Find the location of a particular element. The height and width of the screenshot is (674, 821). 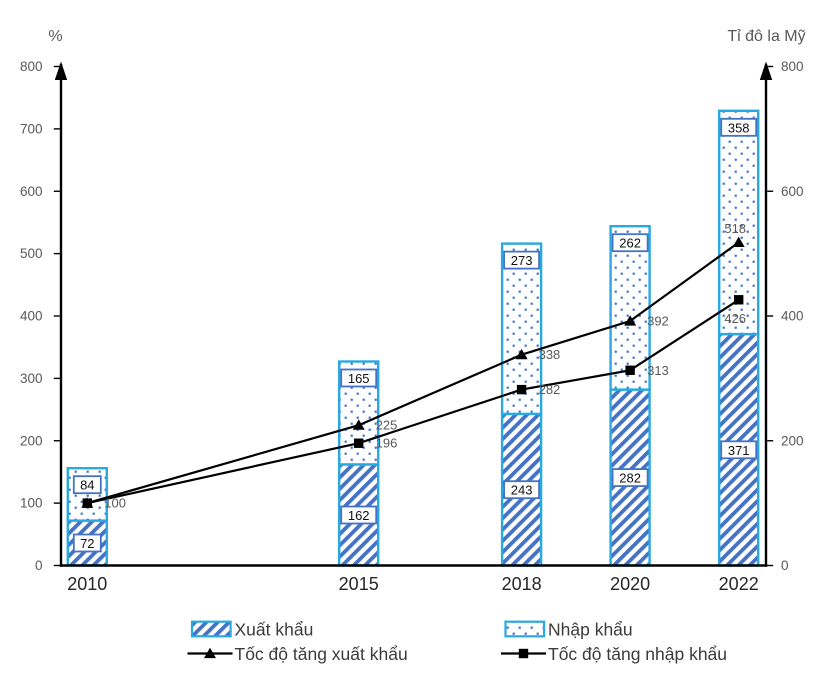

legend-marker-square is located at coordinates (523, 653).